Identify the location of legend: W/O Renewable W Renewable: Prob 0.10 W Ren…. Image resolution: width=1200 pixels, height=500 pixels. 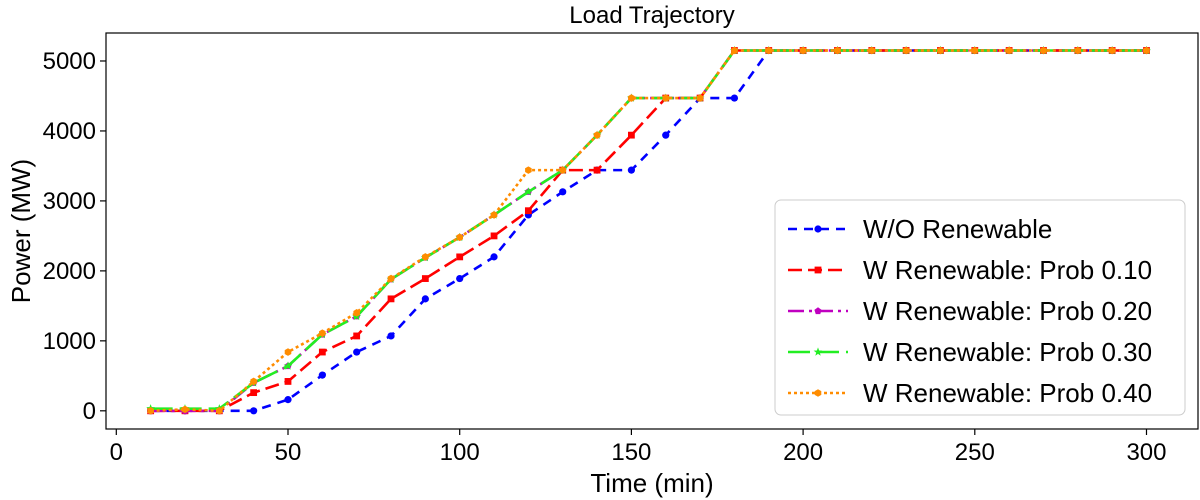
(980, 307).